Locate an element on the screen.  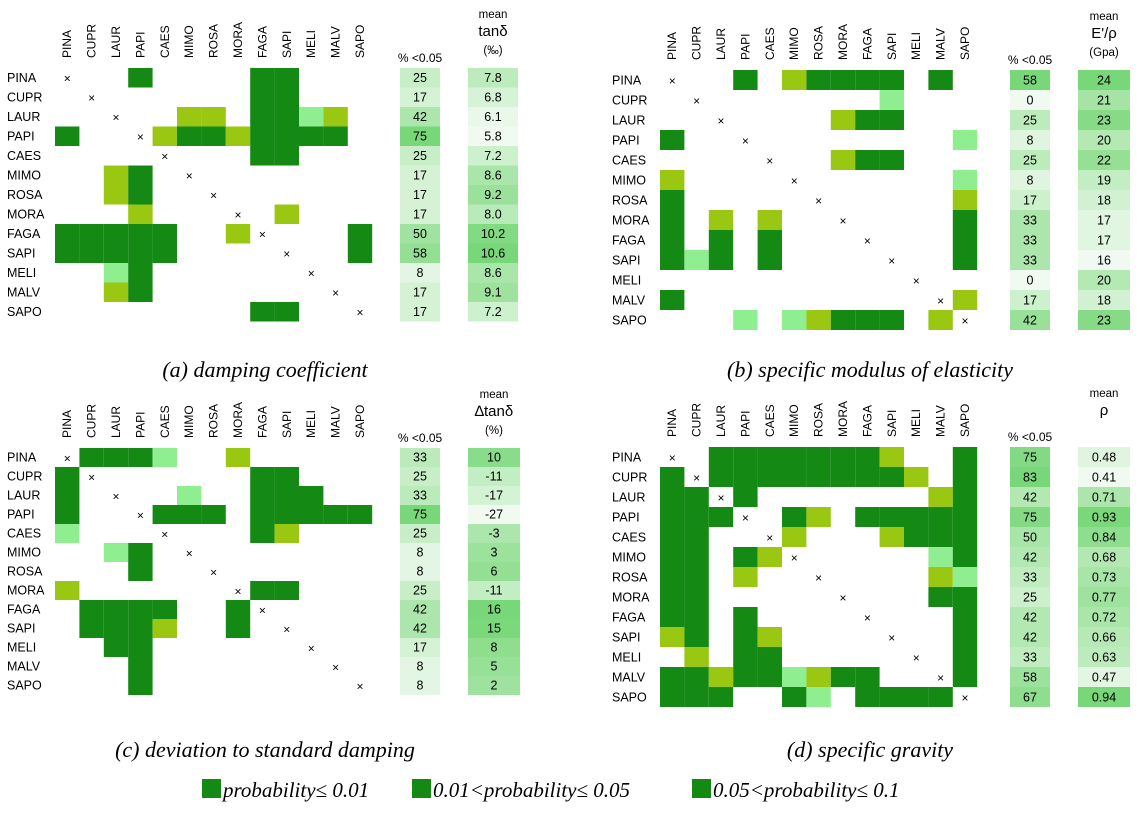
mean-header-line: (‰) is located at coordinates (492, 51).